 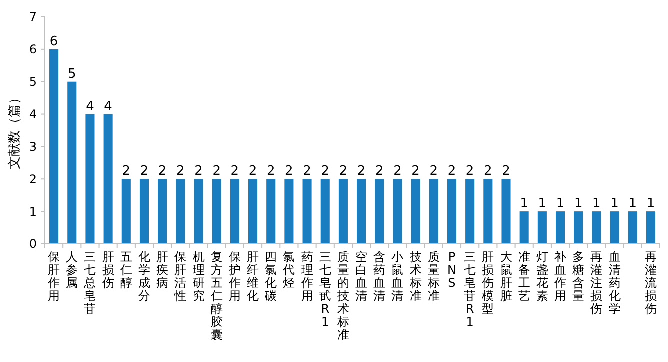 What do you see at coordinates (415, 276) in the screenshot?
I see `x-tick-label: 技术标准` at bounding box center [415, 276].